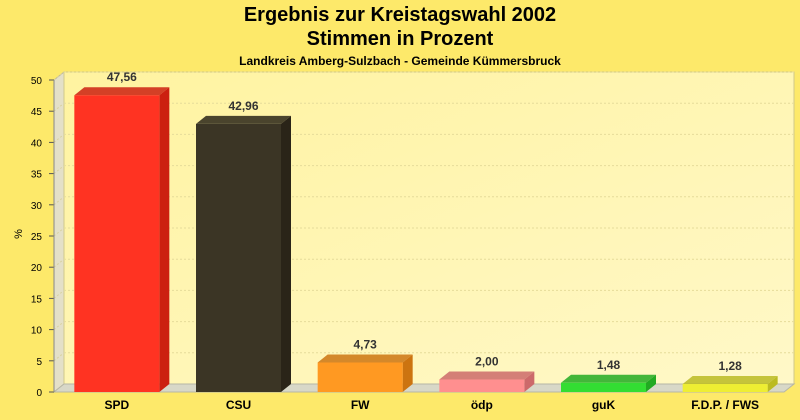 This screenshot has height=420, width=800. I want to click on y-tick-label: 5, so click(39, 362).